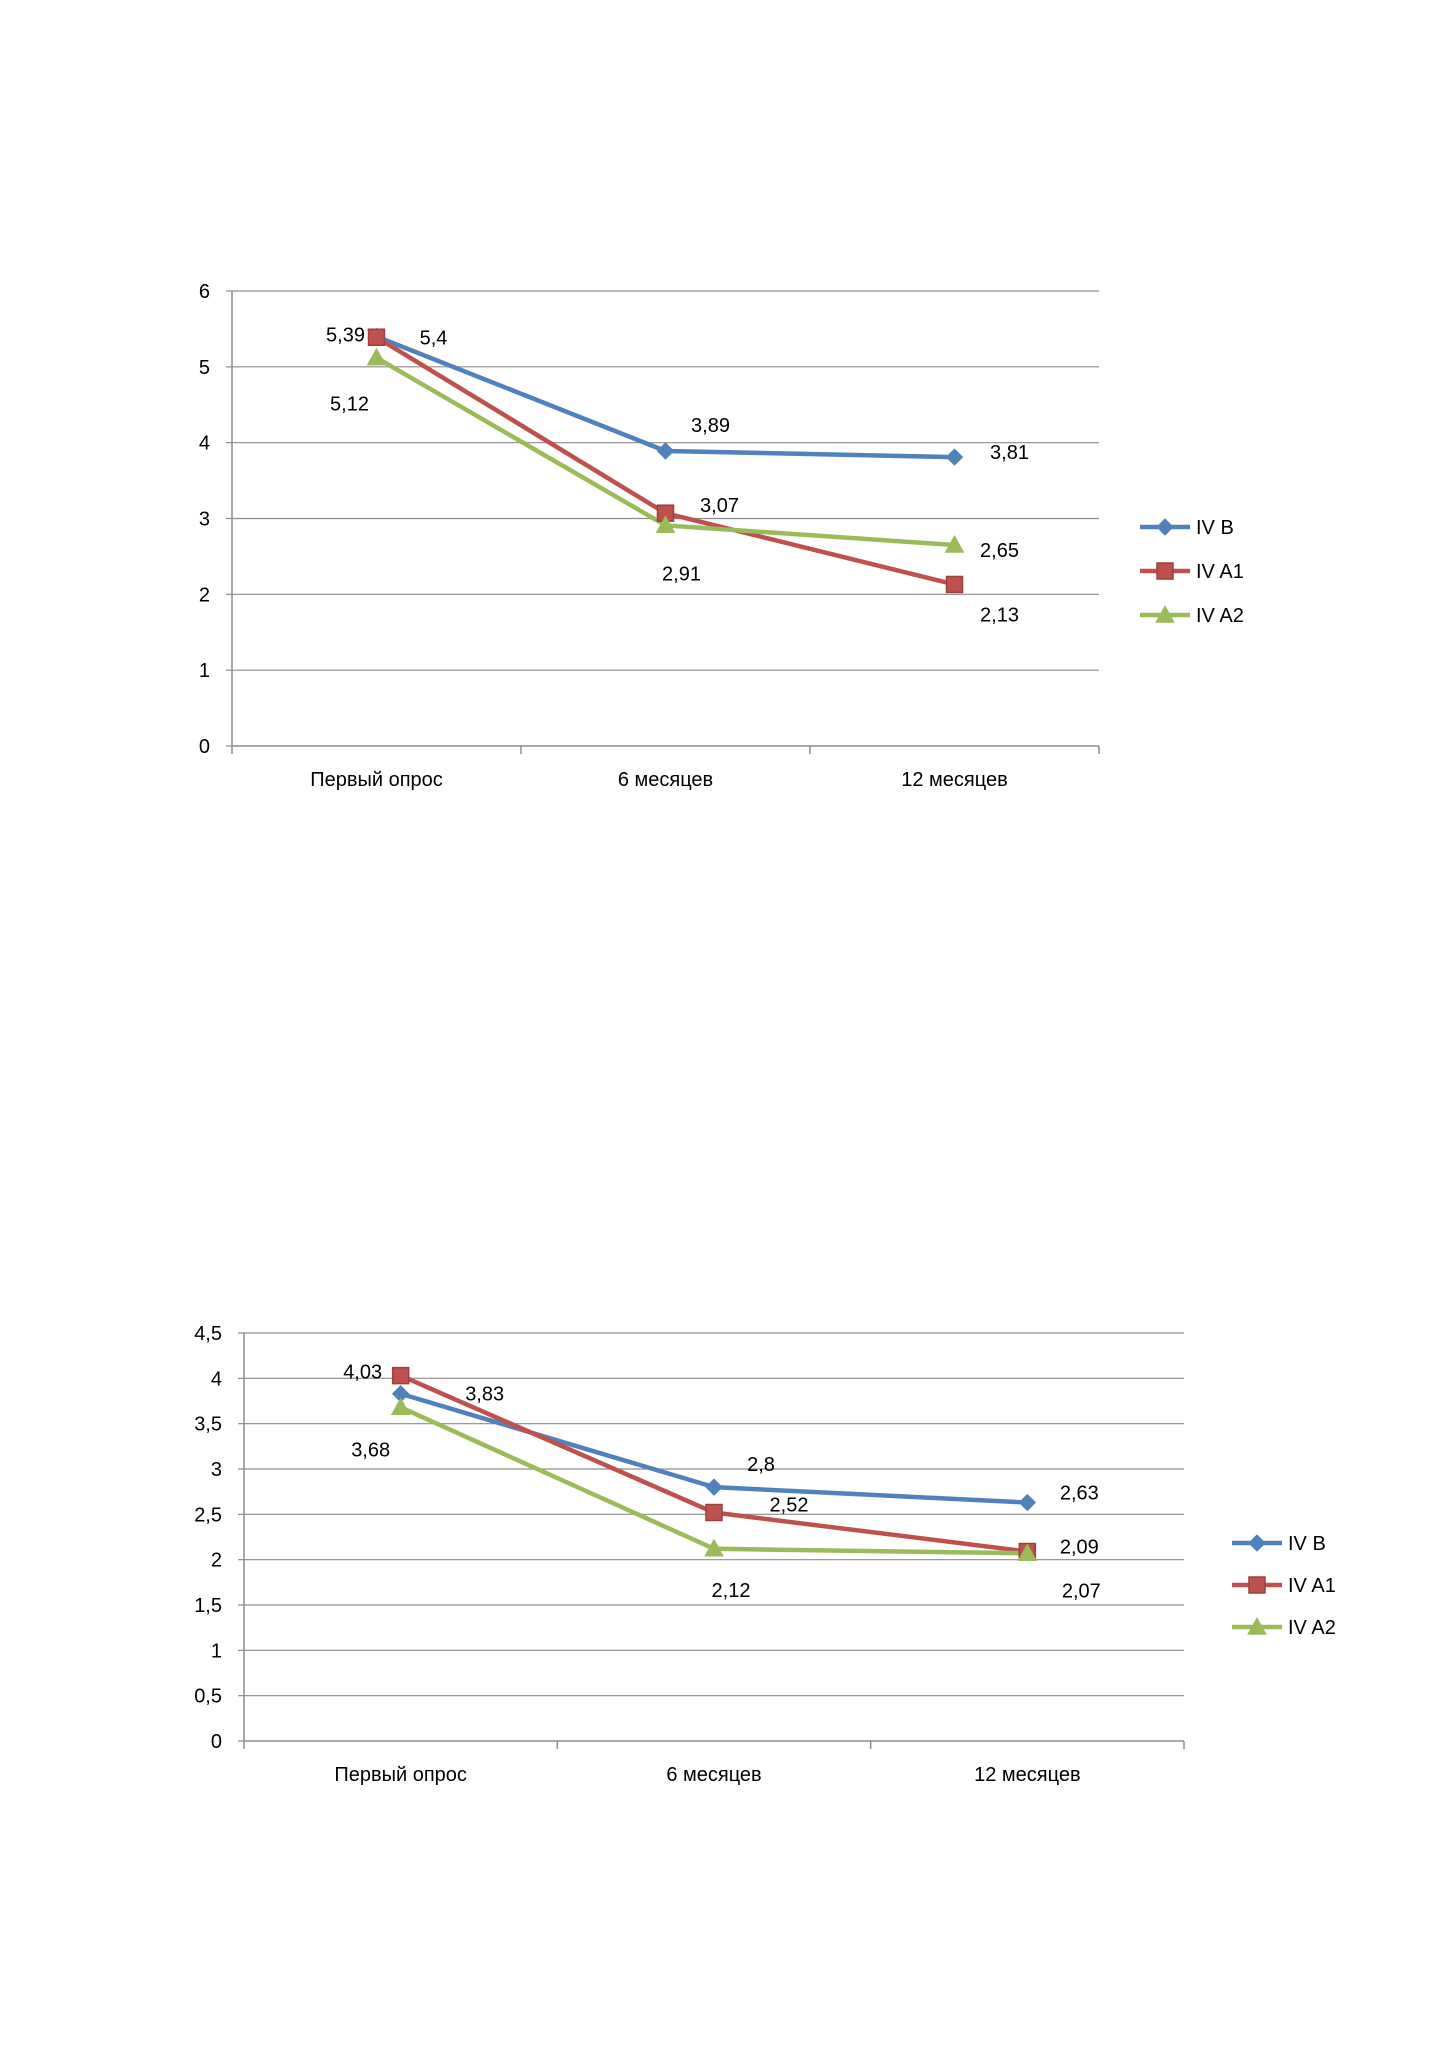  I want to click on y-tick-label: 1,5, so click(208, 1606).